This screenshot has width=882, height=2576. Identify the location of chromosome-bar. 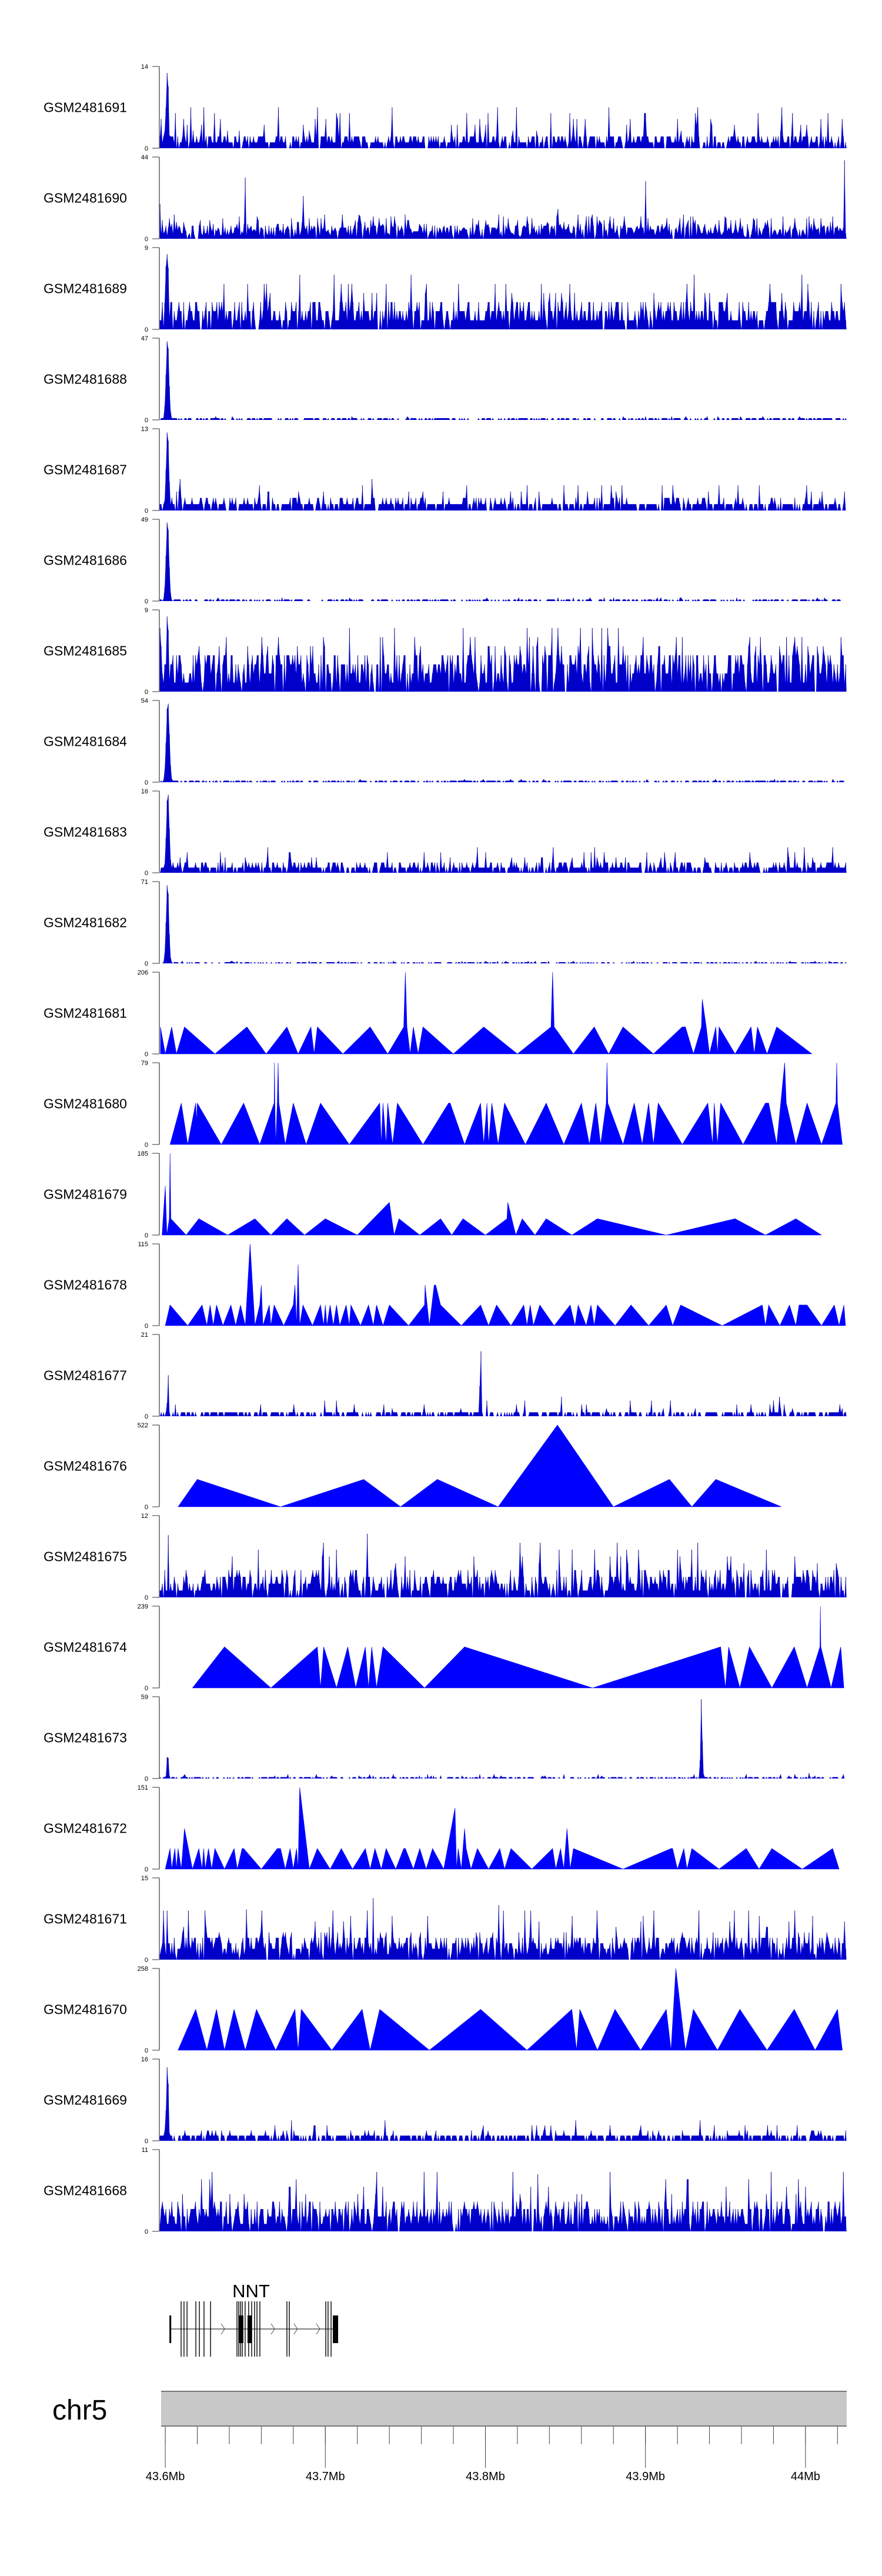
(504, 2408).